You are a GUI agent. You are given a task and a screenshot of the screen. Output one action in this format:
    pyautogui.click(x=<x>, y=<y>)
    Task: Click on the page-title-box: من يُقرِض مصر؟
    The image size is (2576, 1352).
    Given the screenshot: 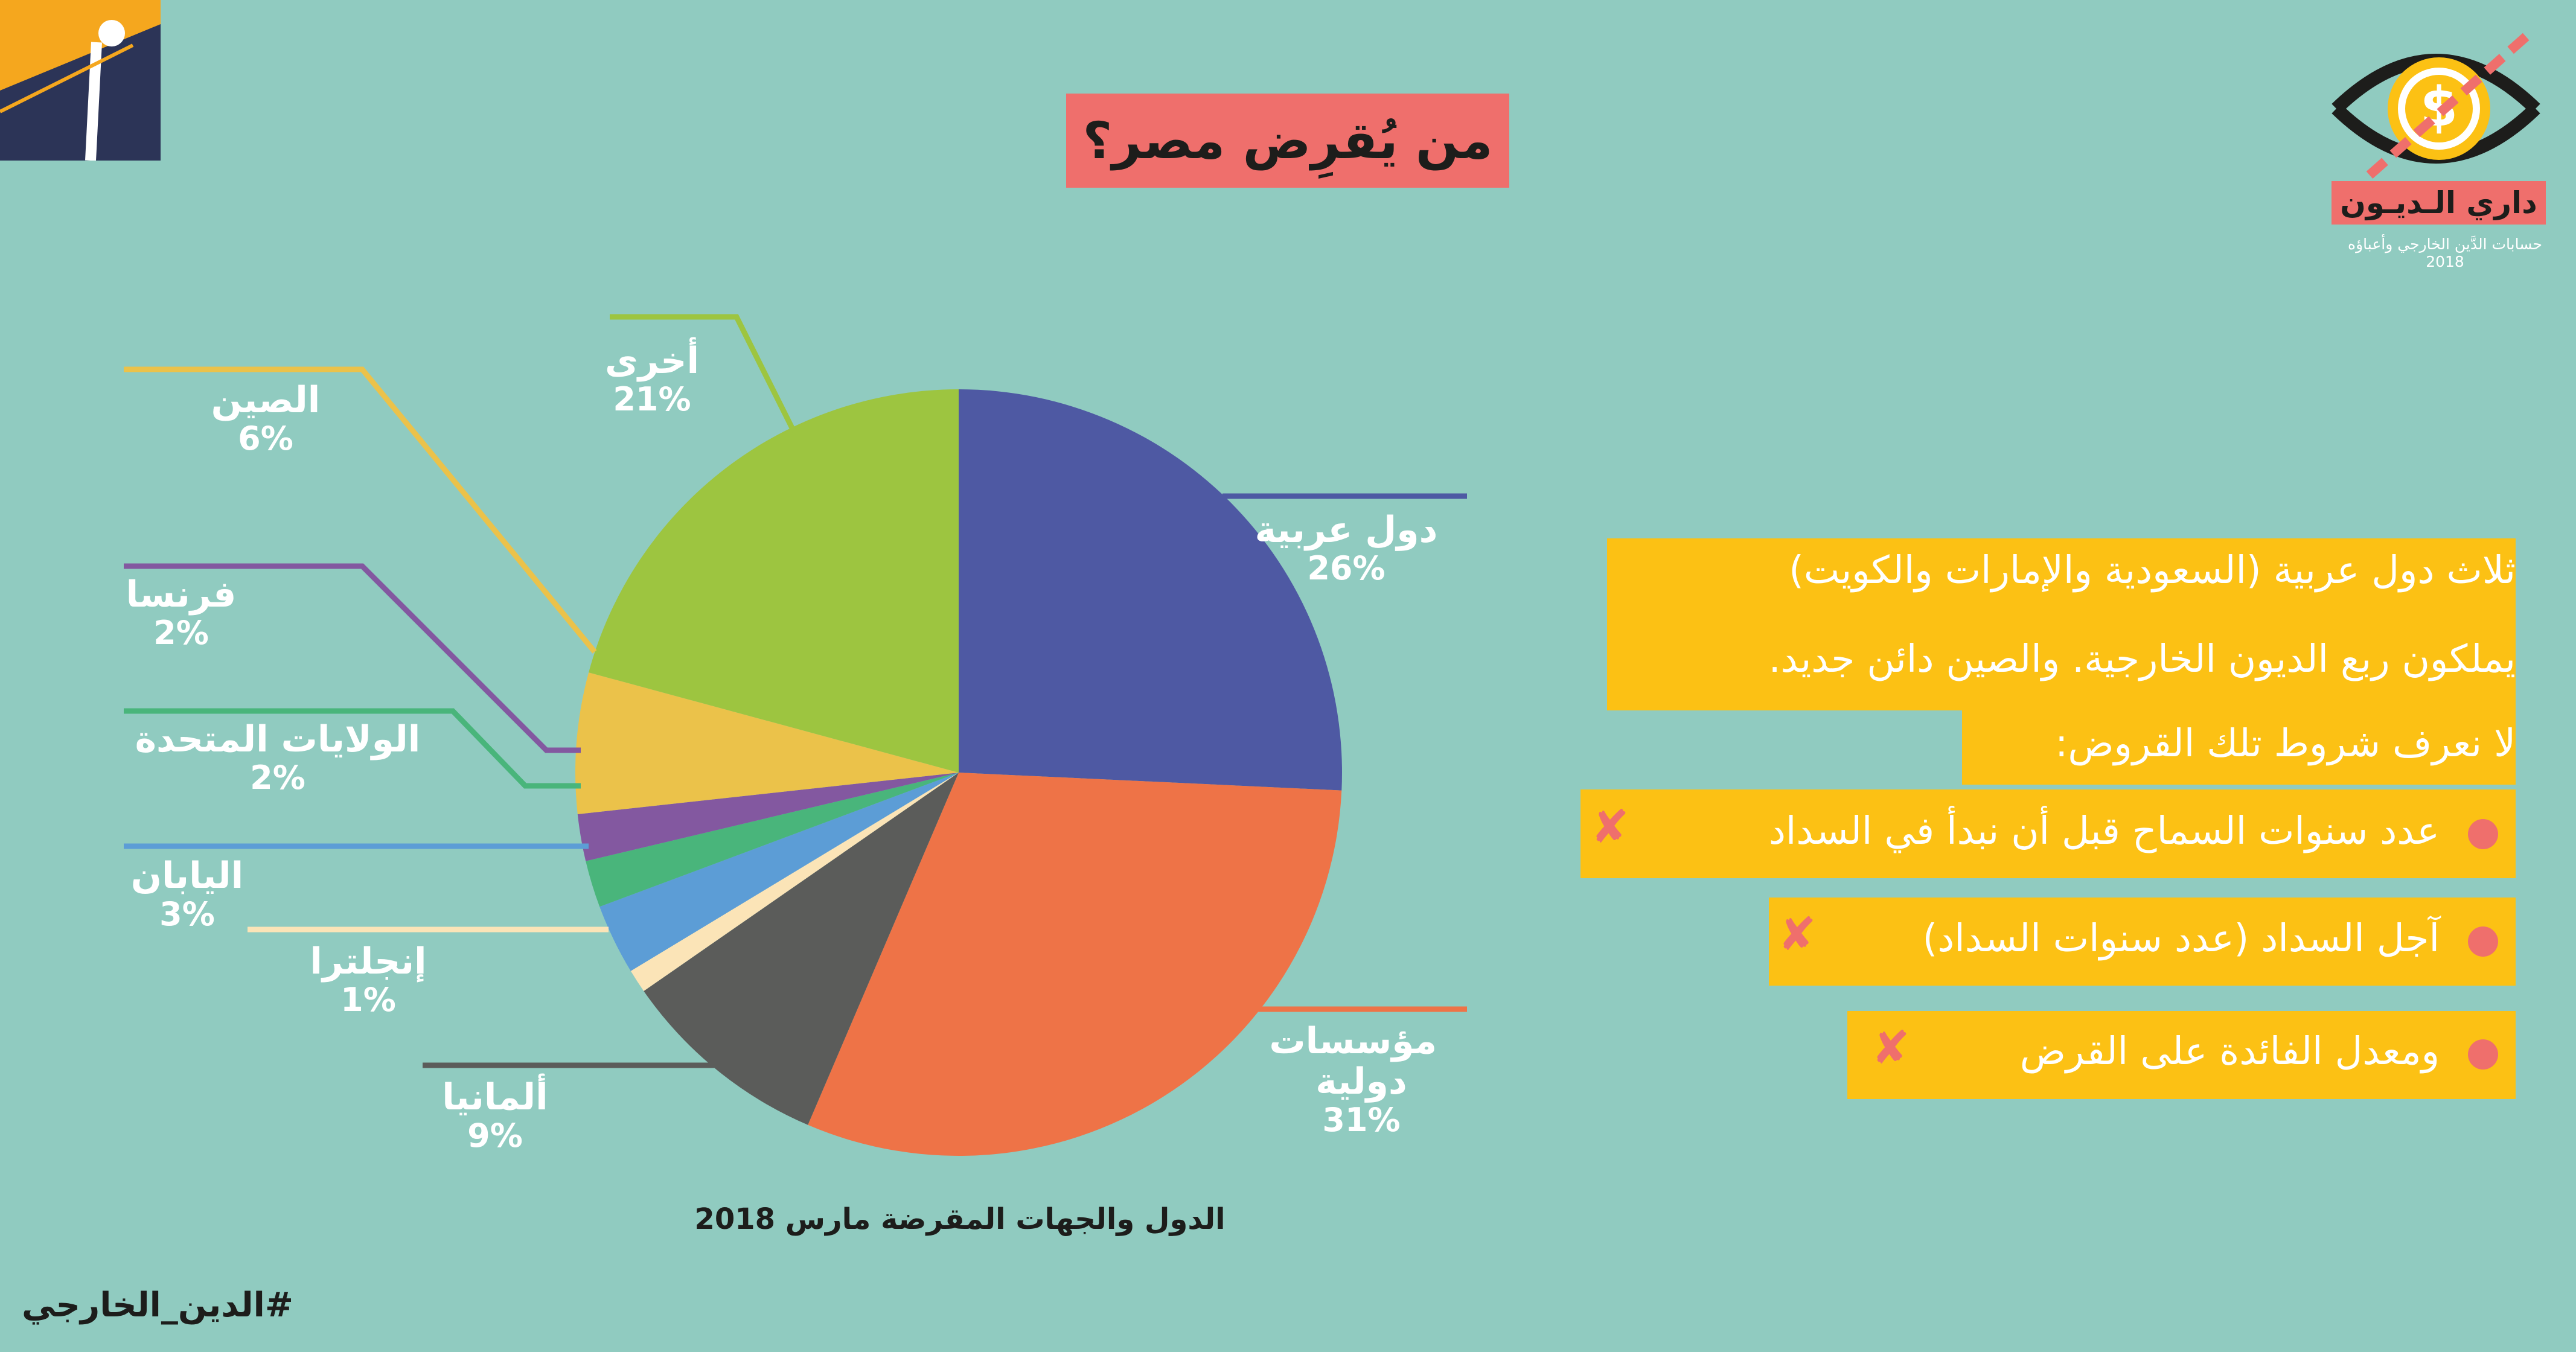 What is the action you would take?
    pyautogui.click(x=1287, y=141)
    